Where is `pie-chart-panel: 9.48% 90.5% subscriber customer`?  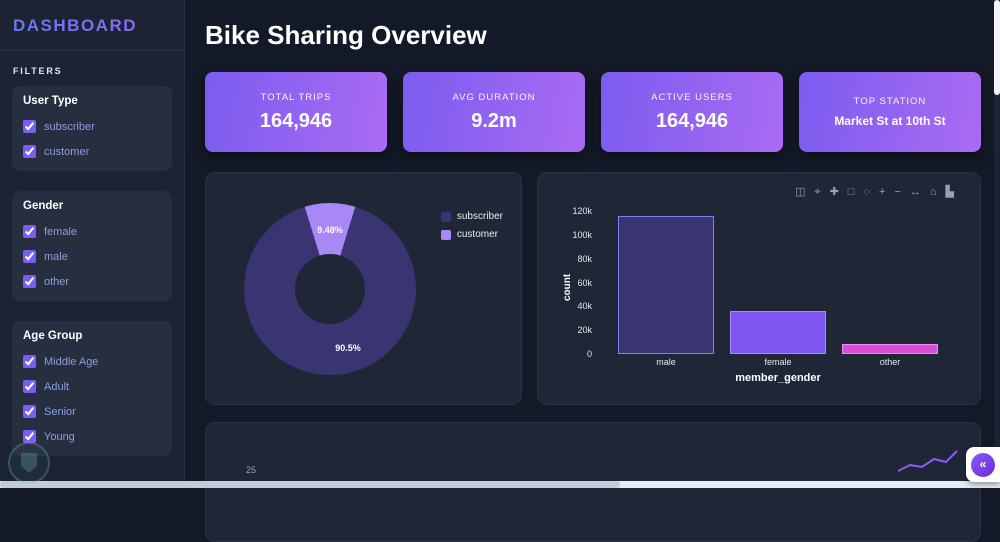
pie-chart-panel: 9.48% 90.5% subscriber customer is located at coordinates (363, 288).